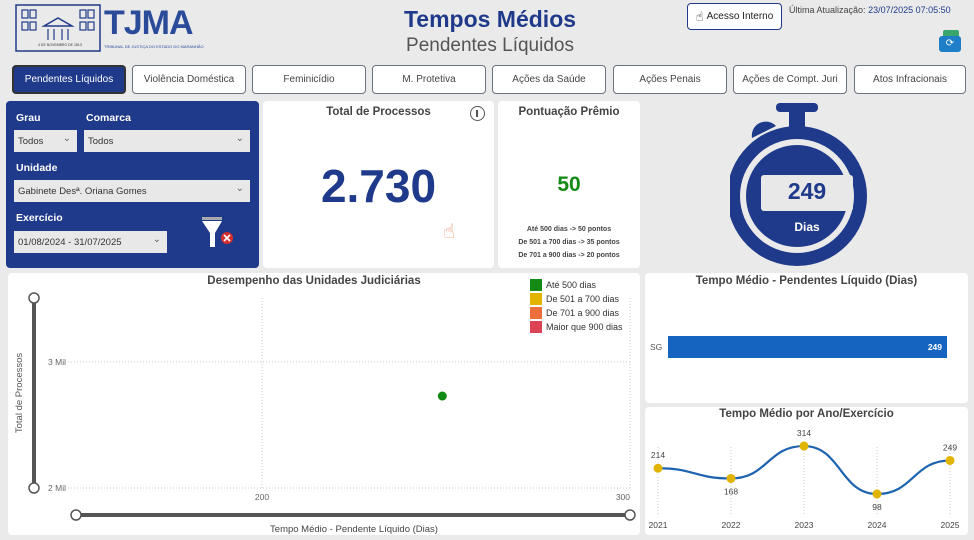 This screenshot has height=540, width=974. I want to click on unidade-label: Unidade, so click(37, 168).